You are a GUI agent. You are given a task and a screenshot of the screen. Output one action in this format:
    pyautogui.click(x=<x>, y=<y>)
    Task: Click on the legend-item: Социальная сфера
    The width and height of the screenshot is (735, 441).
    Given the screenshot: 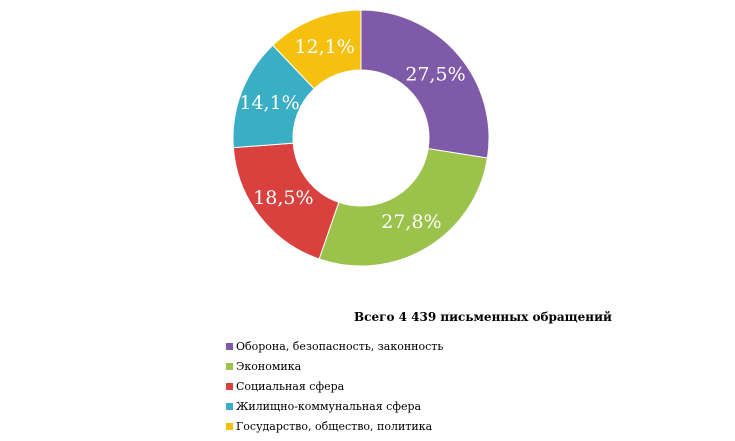 What is the action you would take?
    pyautogui.click(x=334, y=386)
    